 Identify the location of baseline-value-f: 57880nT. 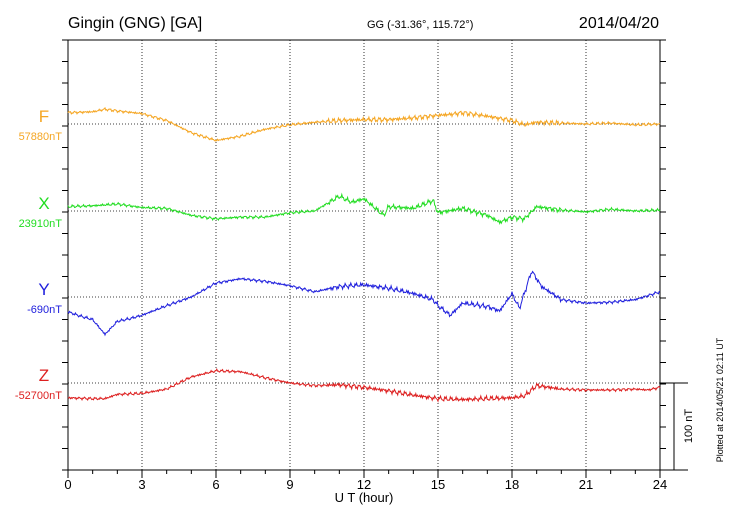
(41, 137).